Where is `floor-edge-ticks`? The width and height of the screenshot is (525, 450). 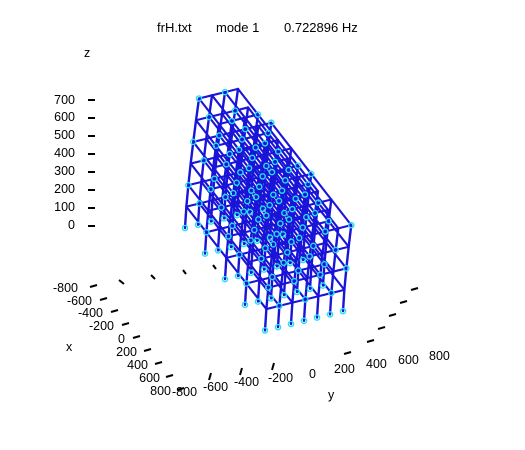
floor-edge-ticks is located at coordinates (167, 274).